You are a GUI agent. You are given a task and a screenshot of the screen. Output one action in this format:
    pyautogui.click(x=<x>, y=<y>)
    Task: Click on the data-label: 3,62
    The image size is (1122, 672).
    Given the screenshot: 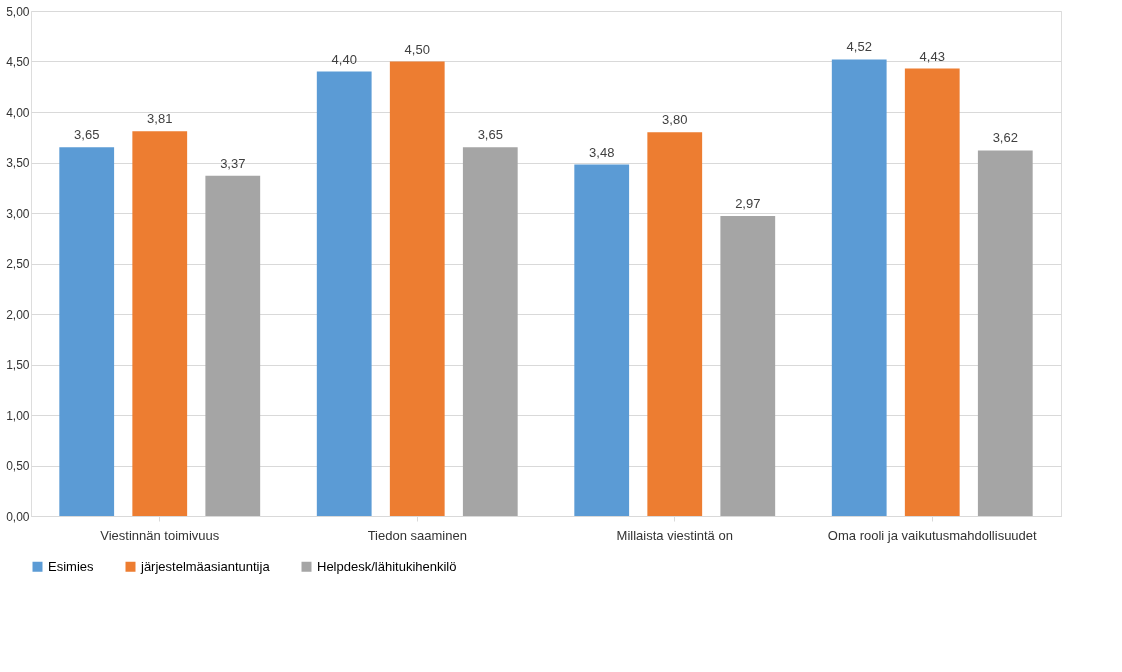 What is the action you would take?
    pyautogui.click(x=1005, y=138)
    